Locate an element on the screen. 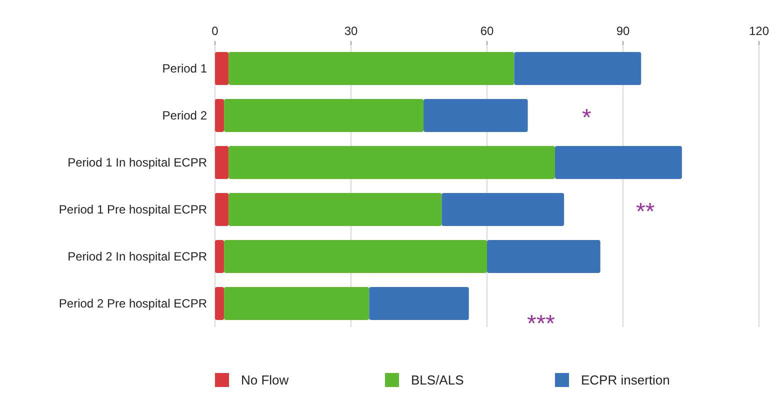 Image resolution: width=779 pixels, height=412 pixels. annotation: * is located at coordinates (587, 118).